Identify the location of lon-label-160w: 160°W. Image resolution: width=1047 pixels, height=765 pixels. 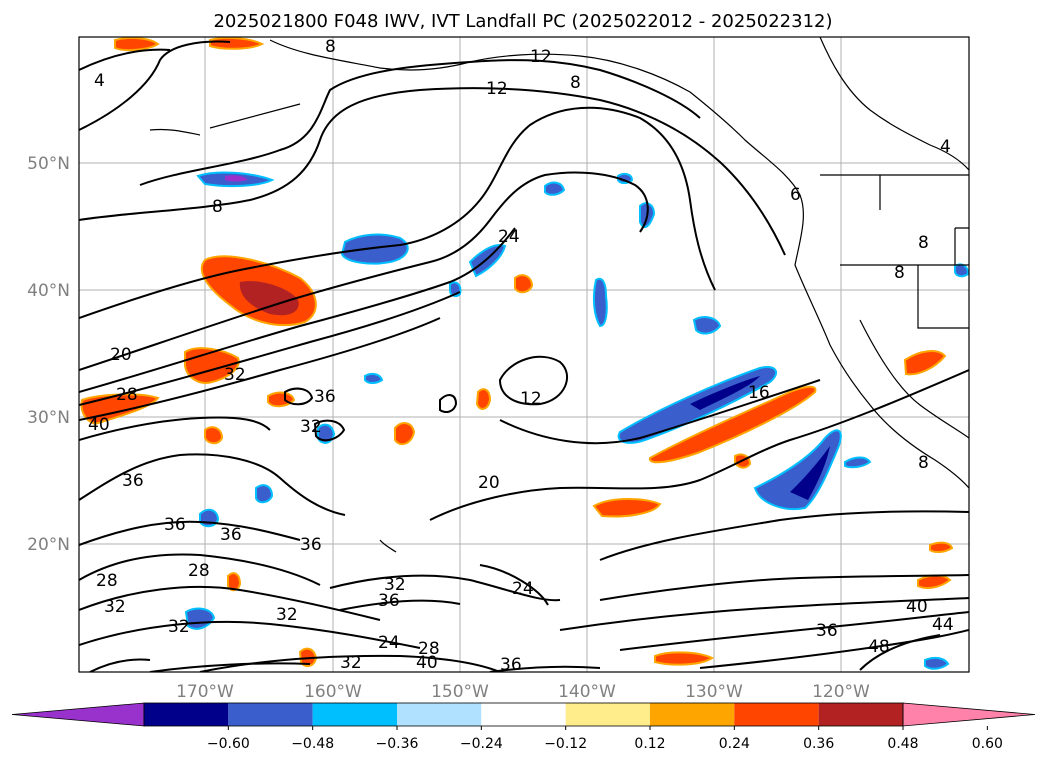
(333, 692).